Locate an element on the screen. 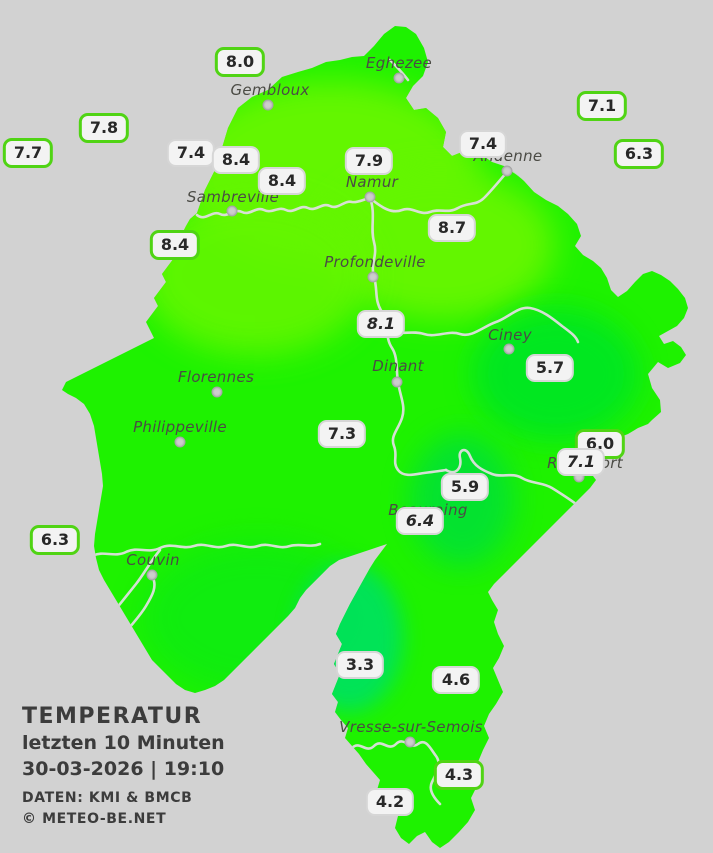 The image size is (713, 853). temperature-badge: 7.7 is located at coordinates (28, 153).